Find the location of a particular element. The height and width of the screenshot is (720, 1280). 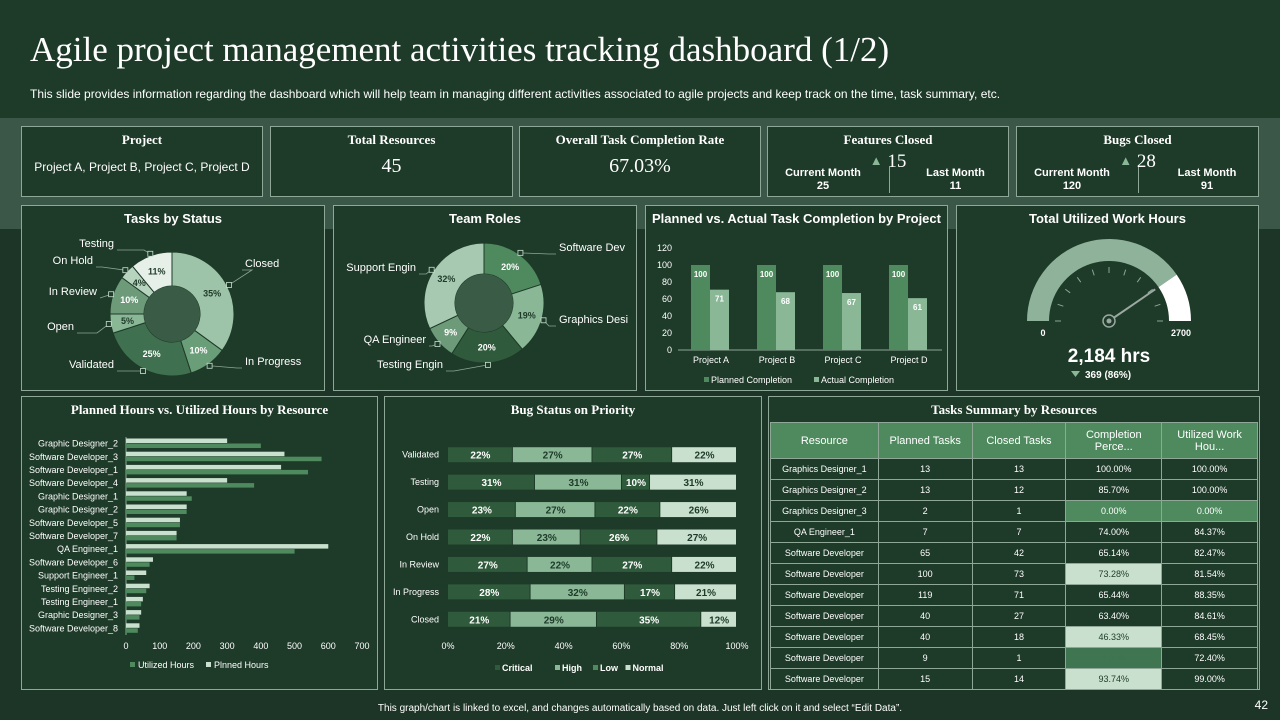

bugs-legend-swatch-low is located at coordinates (595, 667).